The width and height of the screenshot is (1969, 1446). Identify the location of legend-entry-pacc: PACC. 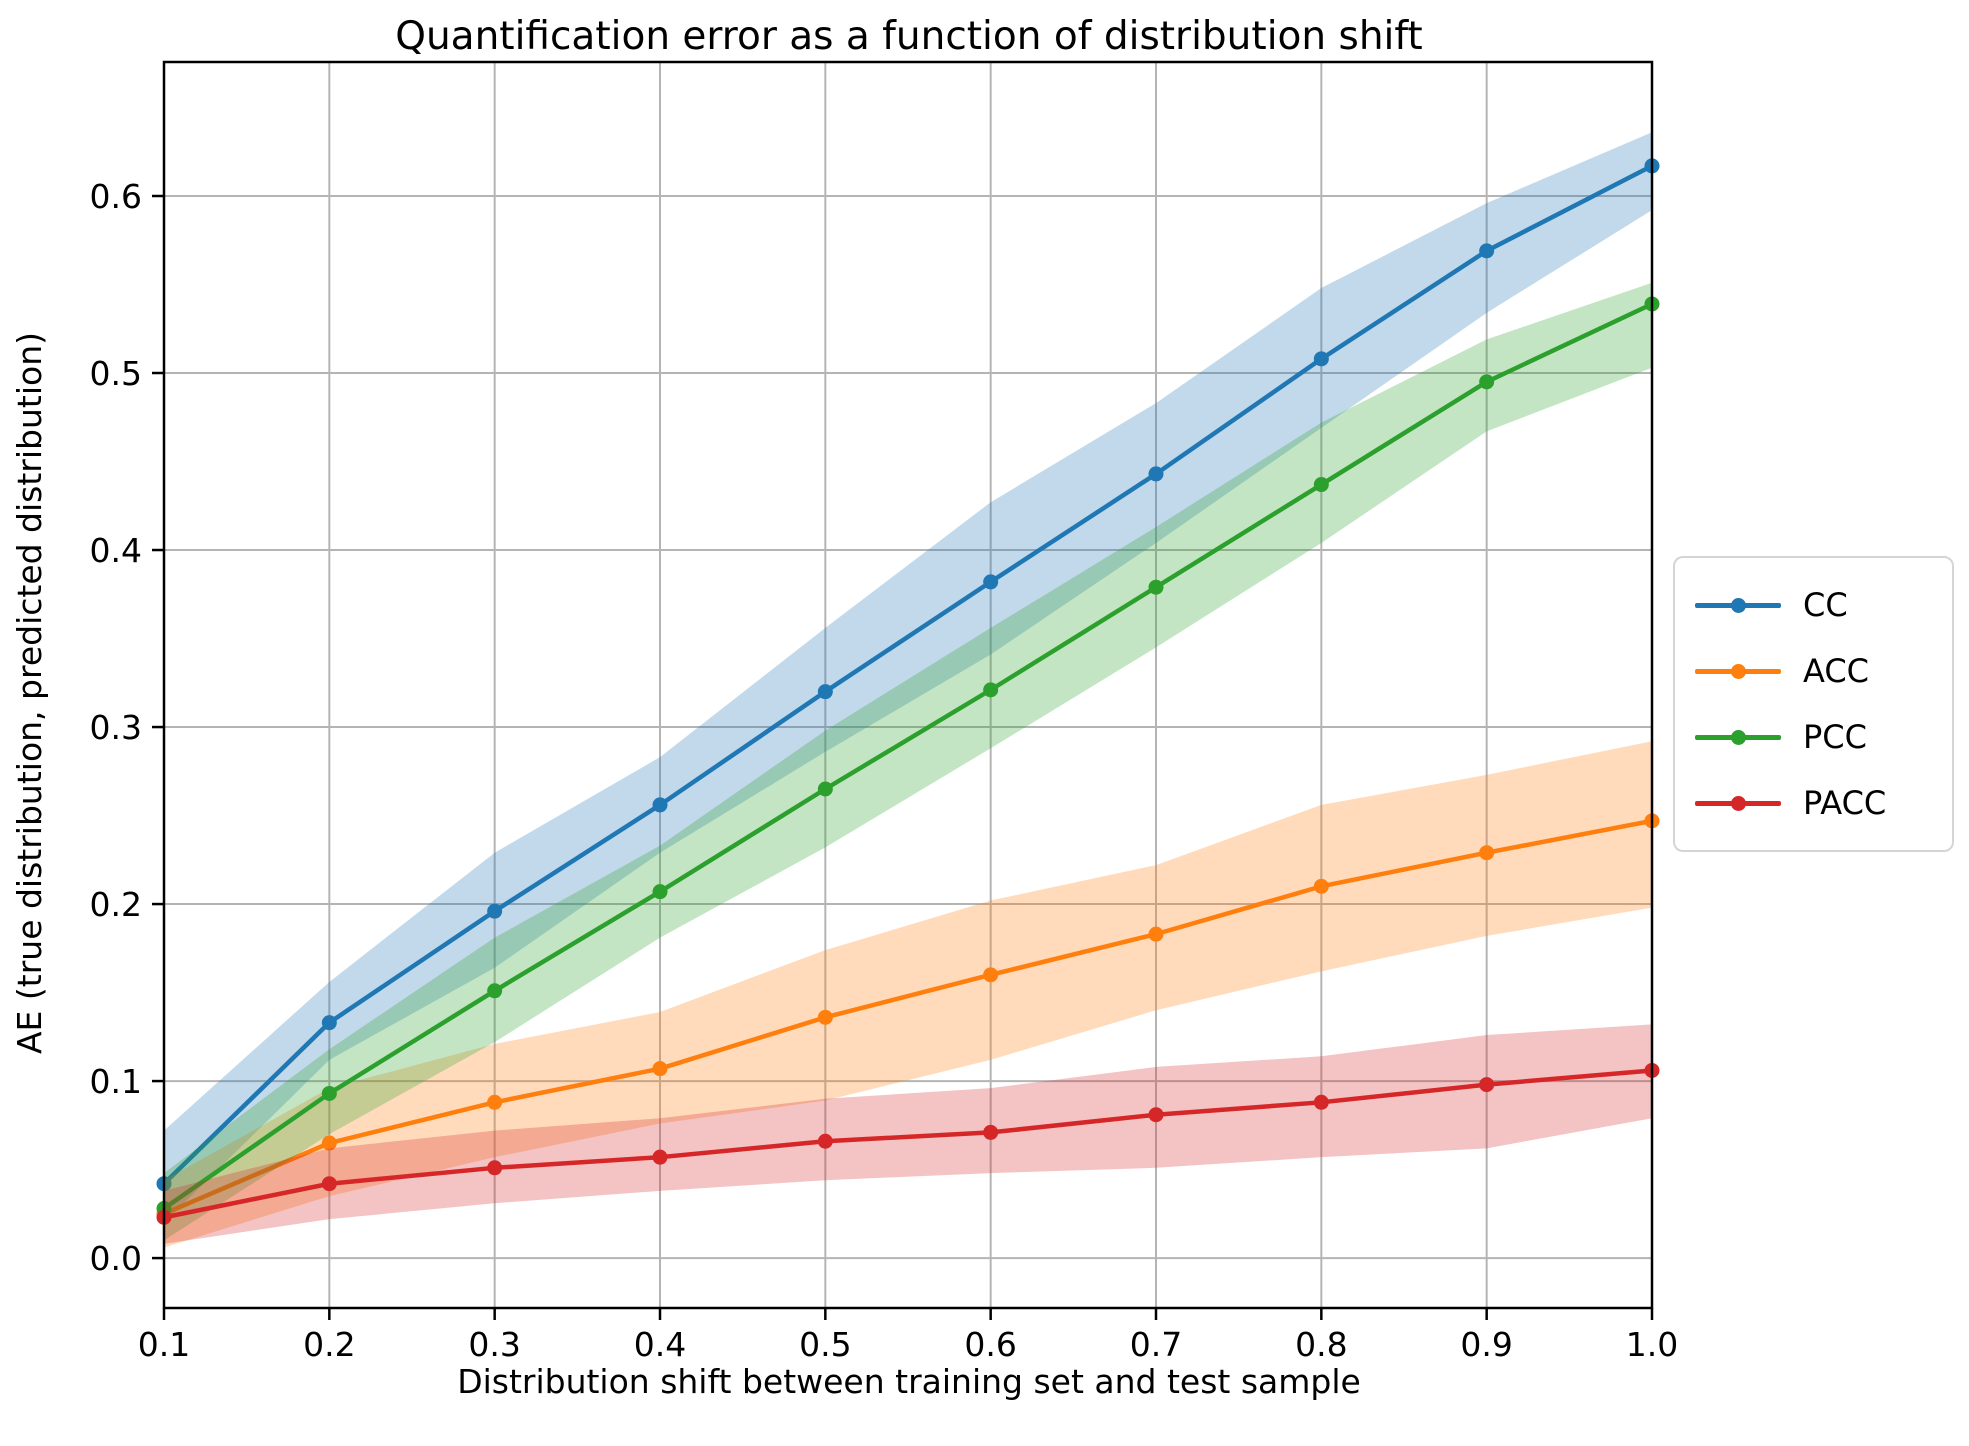
(1813, 803).